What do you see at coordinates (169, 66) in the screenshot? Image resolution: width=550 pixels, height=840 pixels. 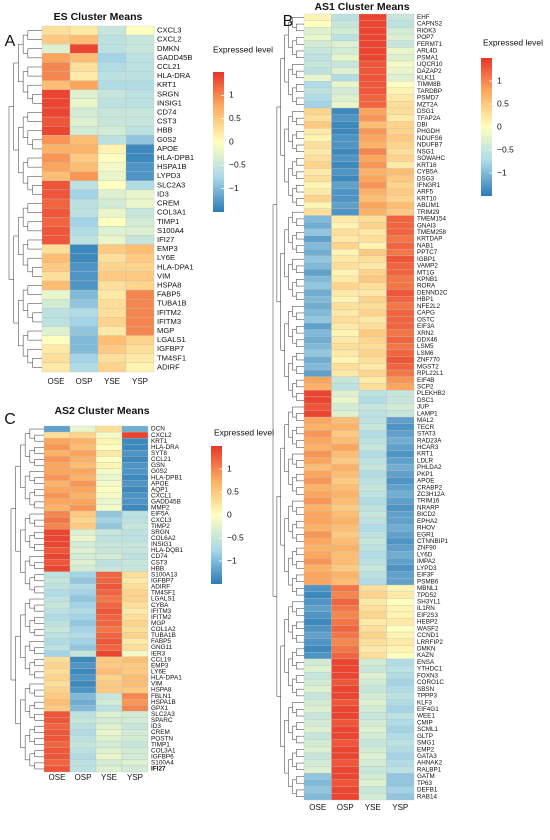 I see `row-label: CCL21` at bounding box center [169, 66].